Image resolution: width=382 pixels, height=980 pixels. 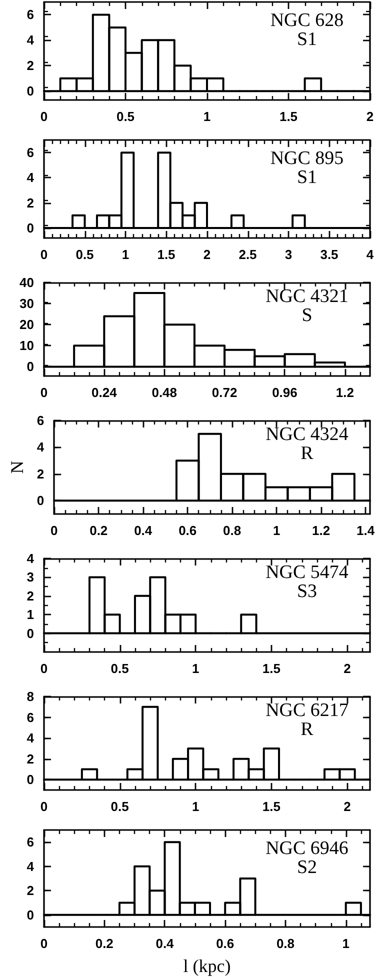 What do you see at coordinates (288, 254) in the screenshot?
I see `x-tick-label: 3` at bounding box center [288, 254].